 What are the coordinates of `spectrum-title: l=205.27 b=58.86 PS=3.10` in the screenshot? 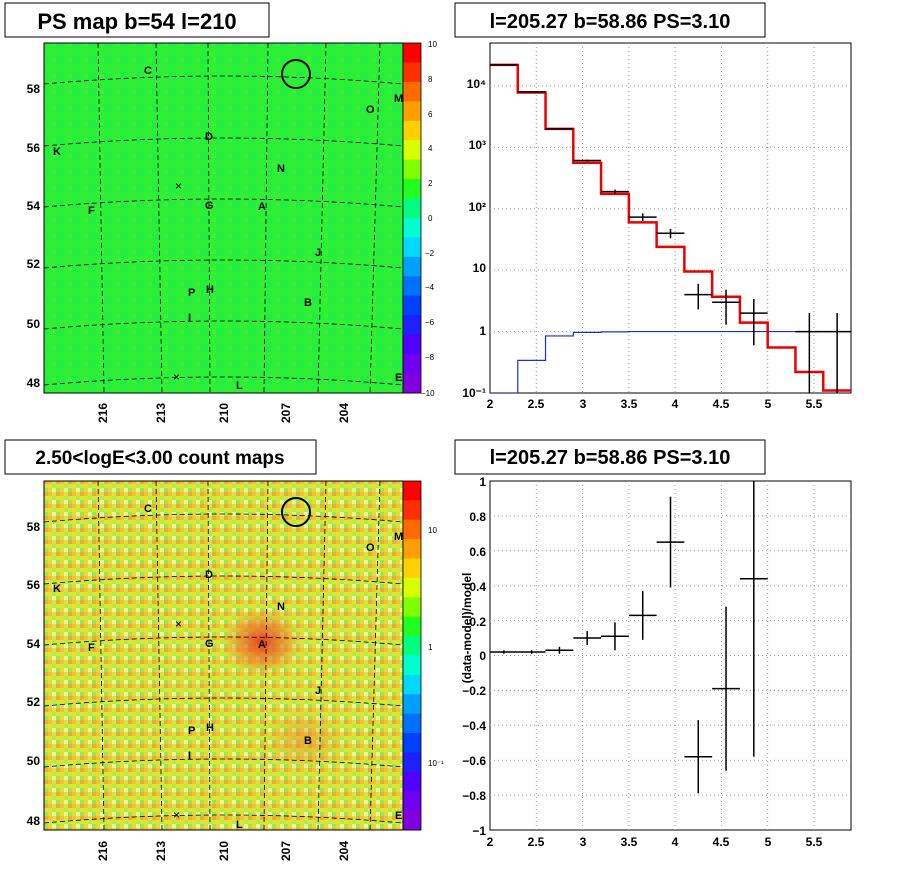 It's located at (610, 22).